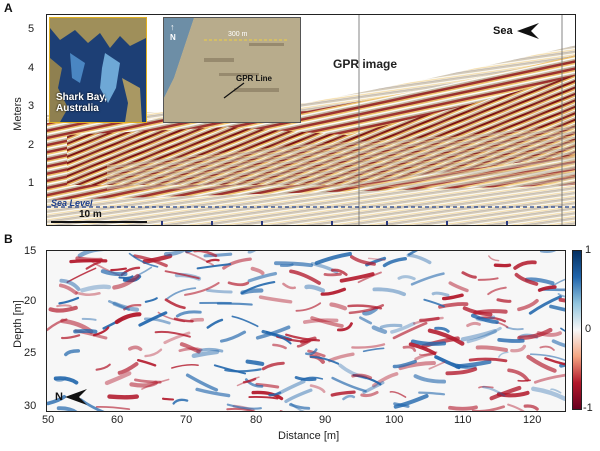  Describe the element at coordinates (31, 145) in the screenshot. I see `y-tick: 2` at that location.